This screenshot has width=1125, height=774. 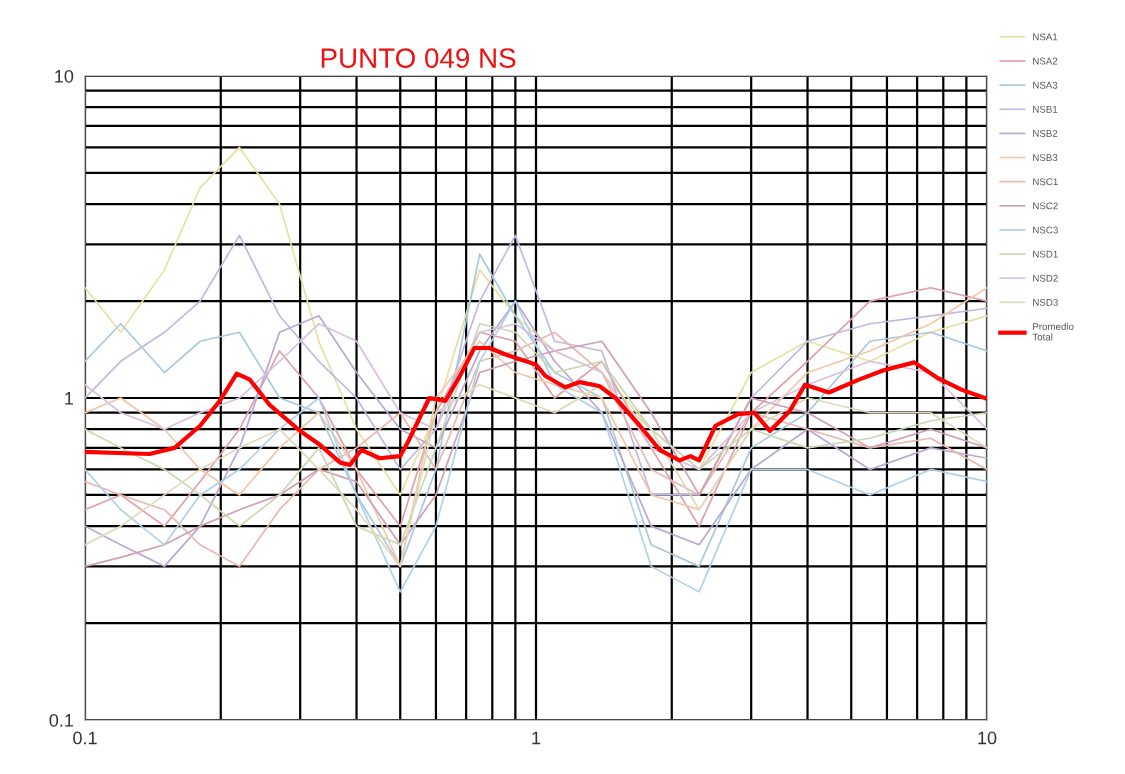 What do you see at coordinates (1045, 230) in the screenshot?
I see `legend-label: NSC3` at bounding box center [1045, 230].